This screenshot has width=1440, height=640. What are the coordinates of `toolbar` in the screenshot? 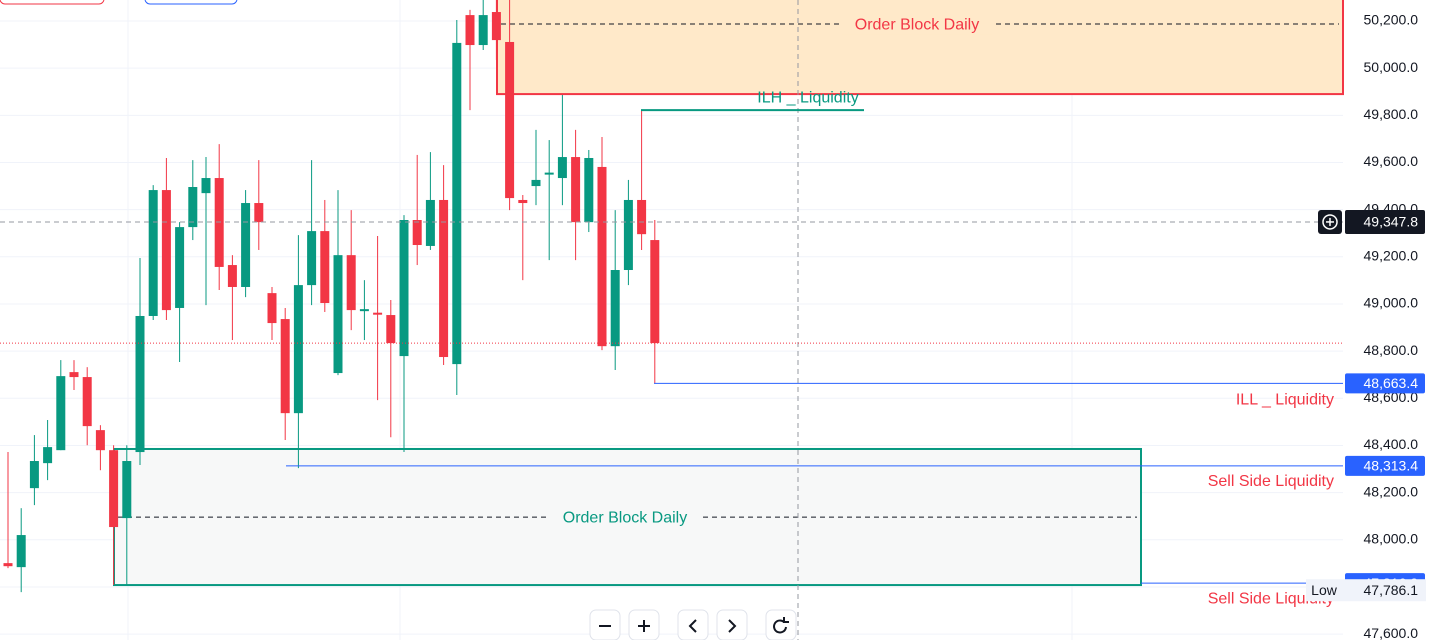 It's located at (693, 624).